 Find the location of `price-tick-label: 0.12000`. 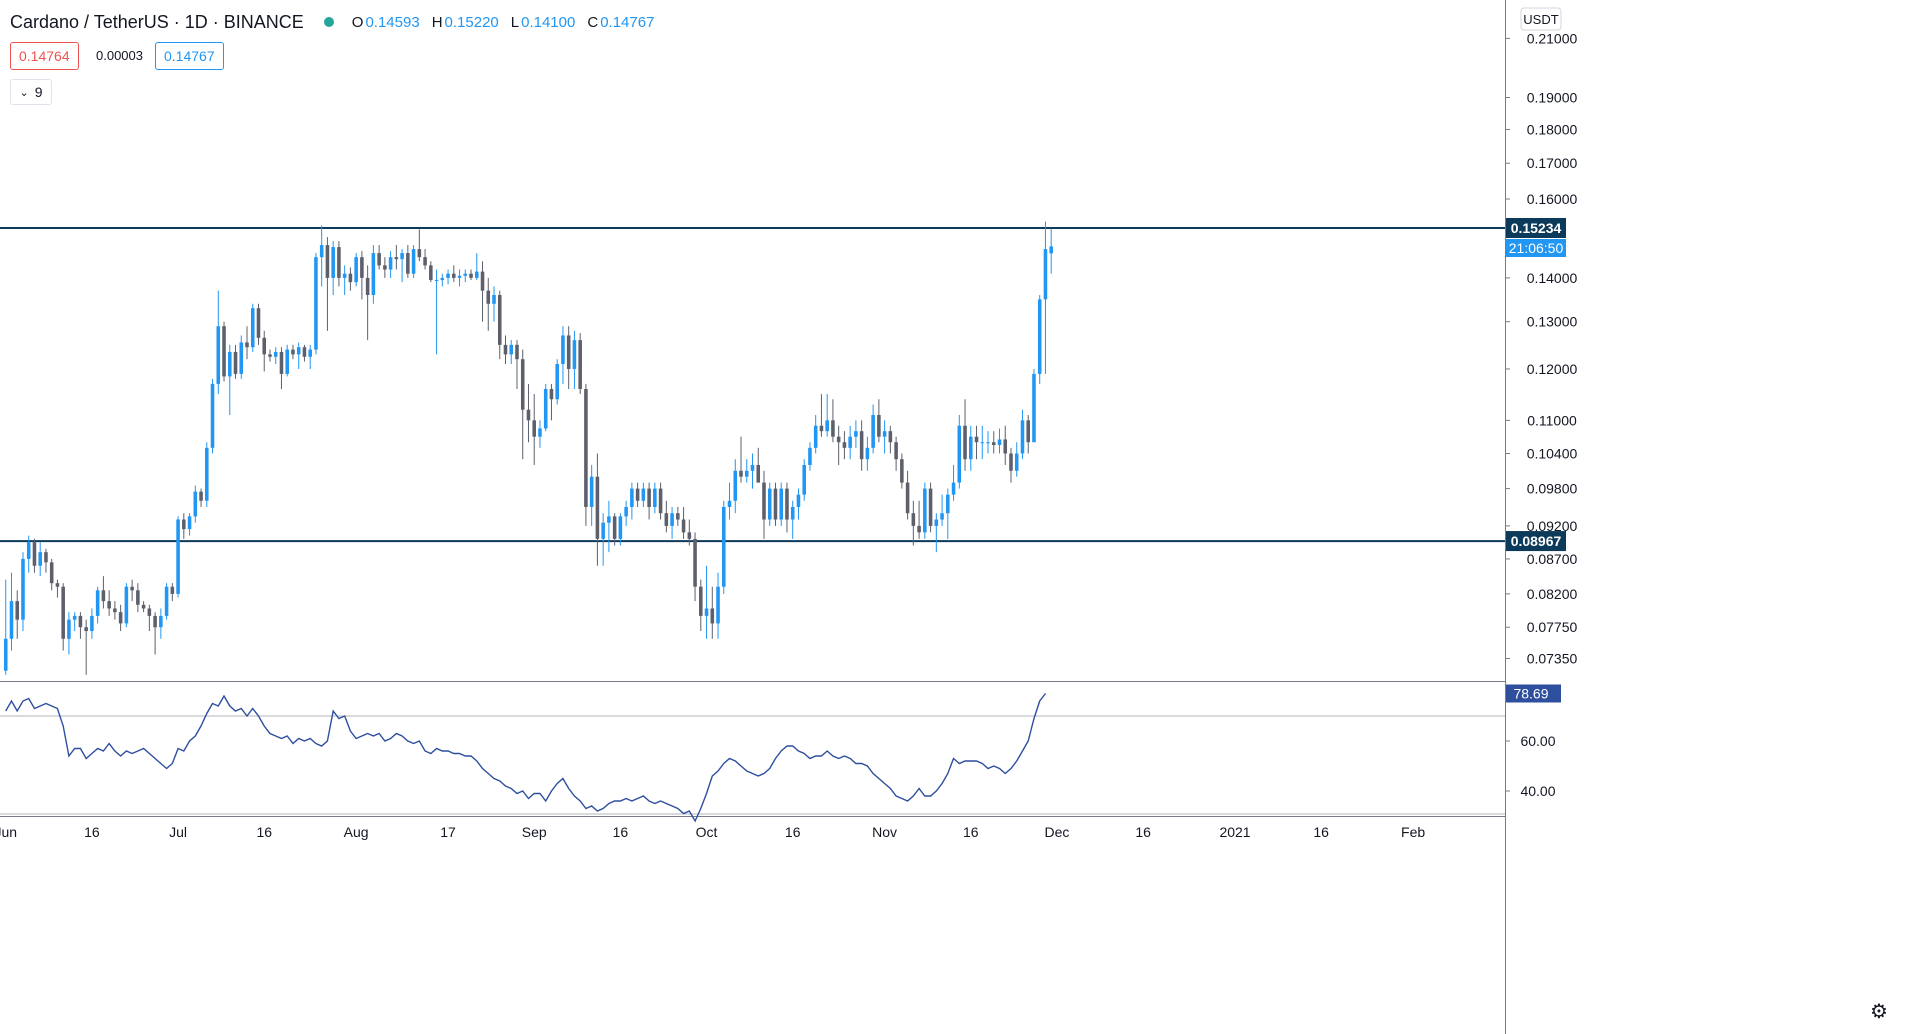

price-tick-label: 0.12000 is located at coordinates (1552, 369).